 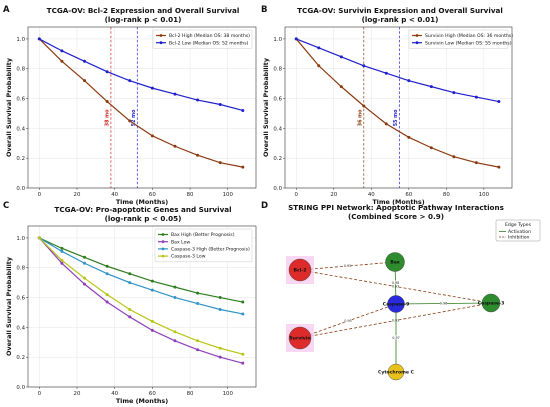 I want to click on y-tick-label: 0.4, so click(x=277, y=129).